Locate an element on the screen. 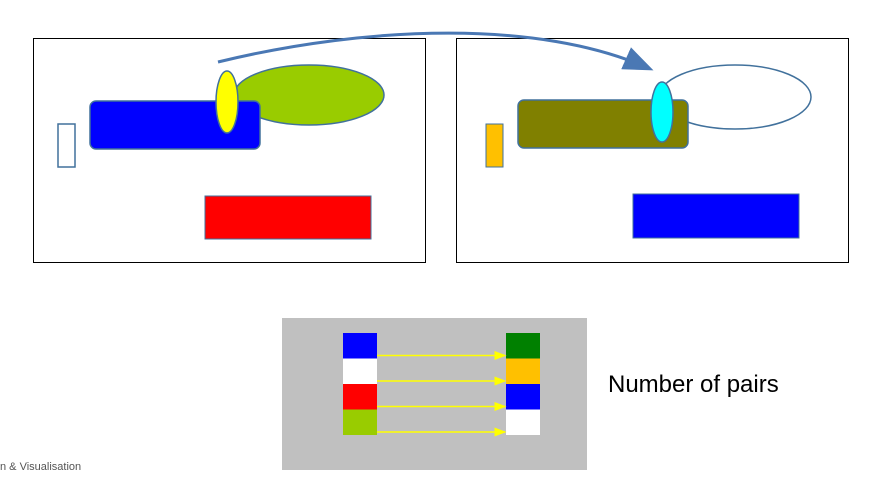  pair-rows is located at coordinates (441, 385).